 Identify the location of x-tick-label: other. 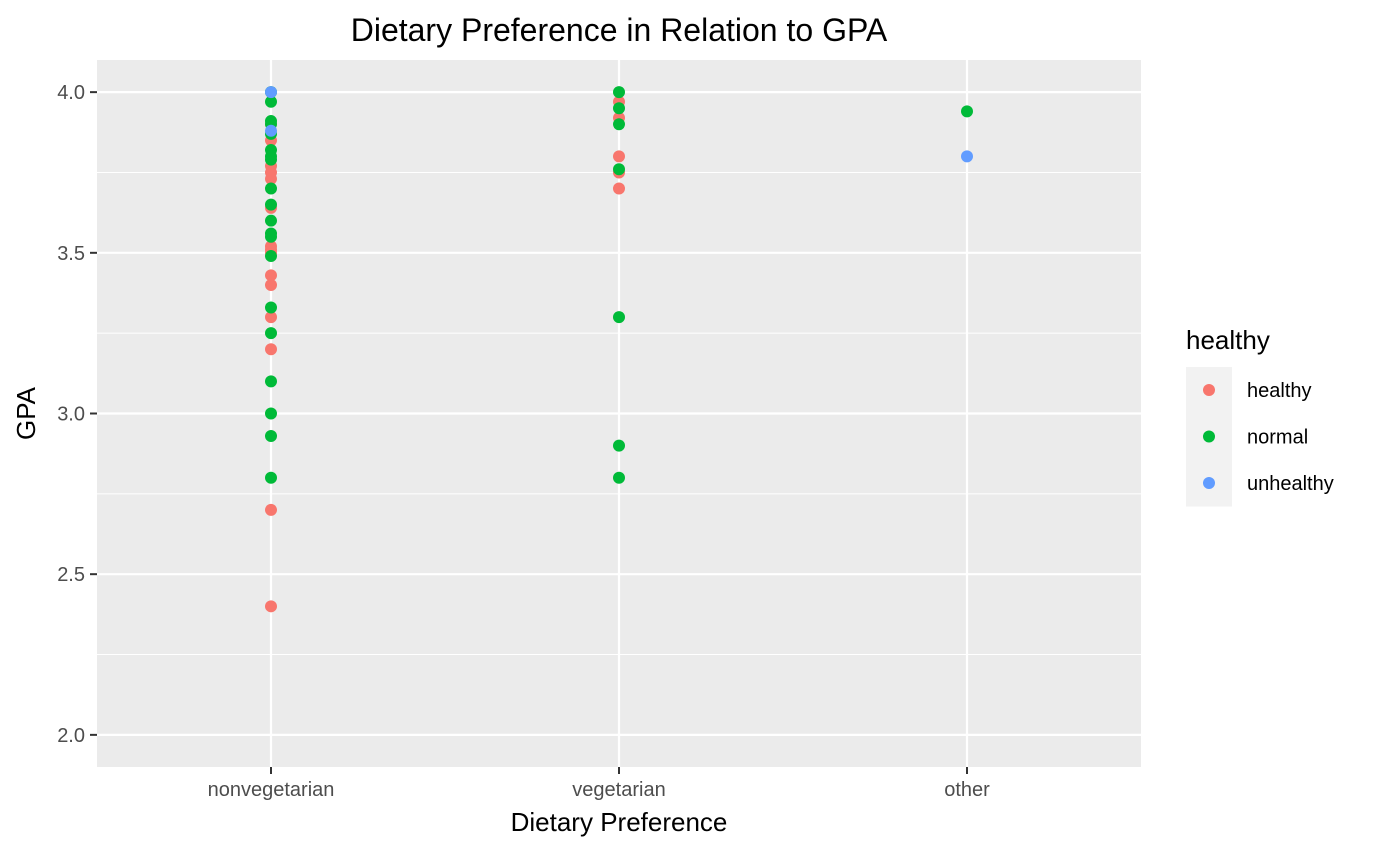
(967, 790).